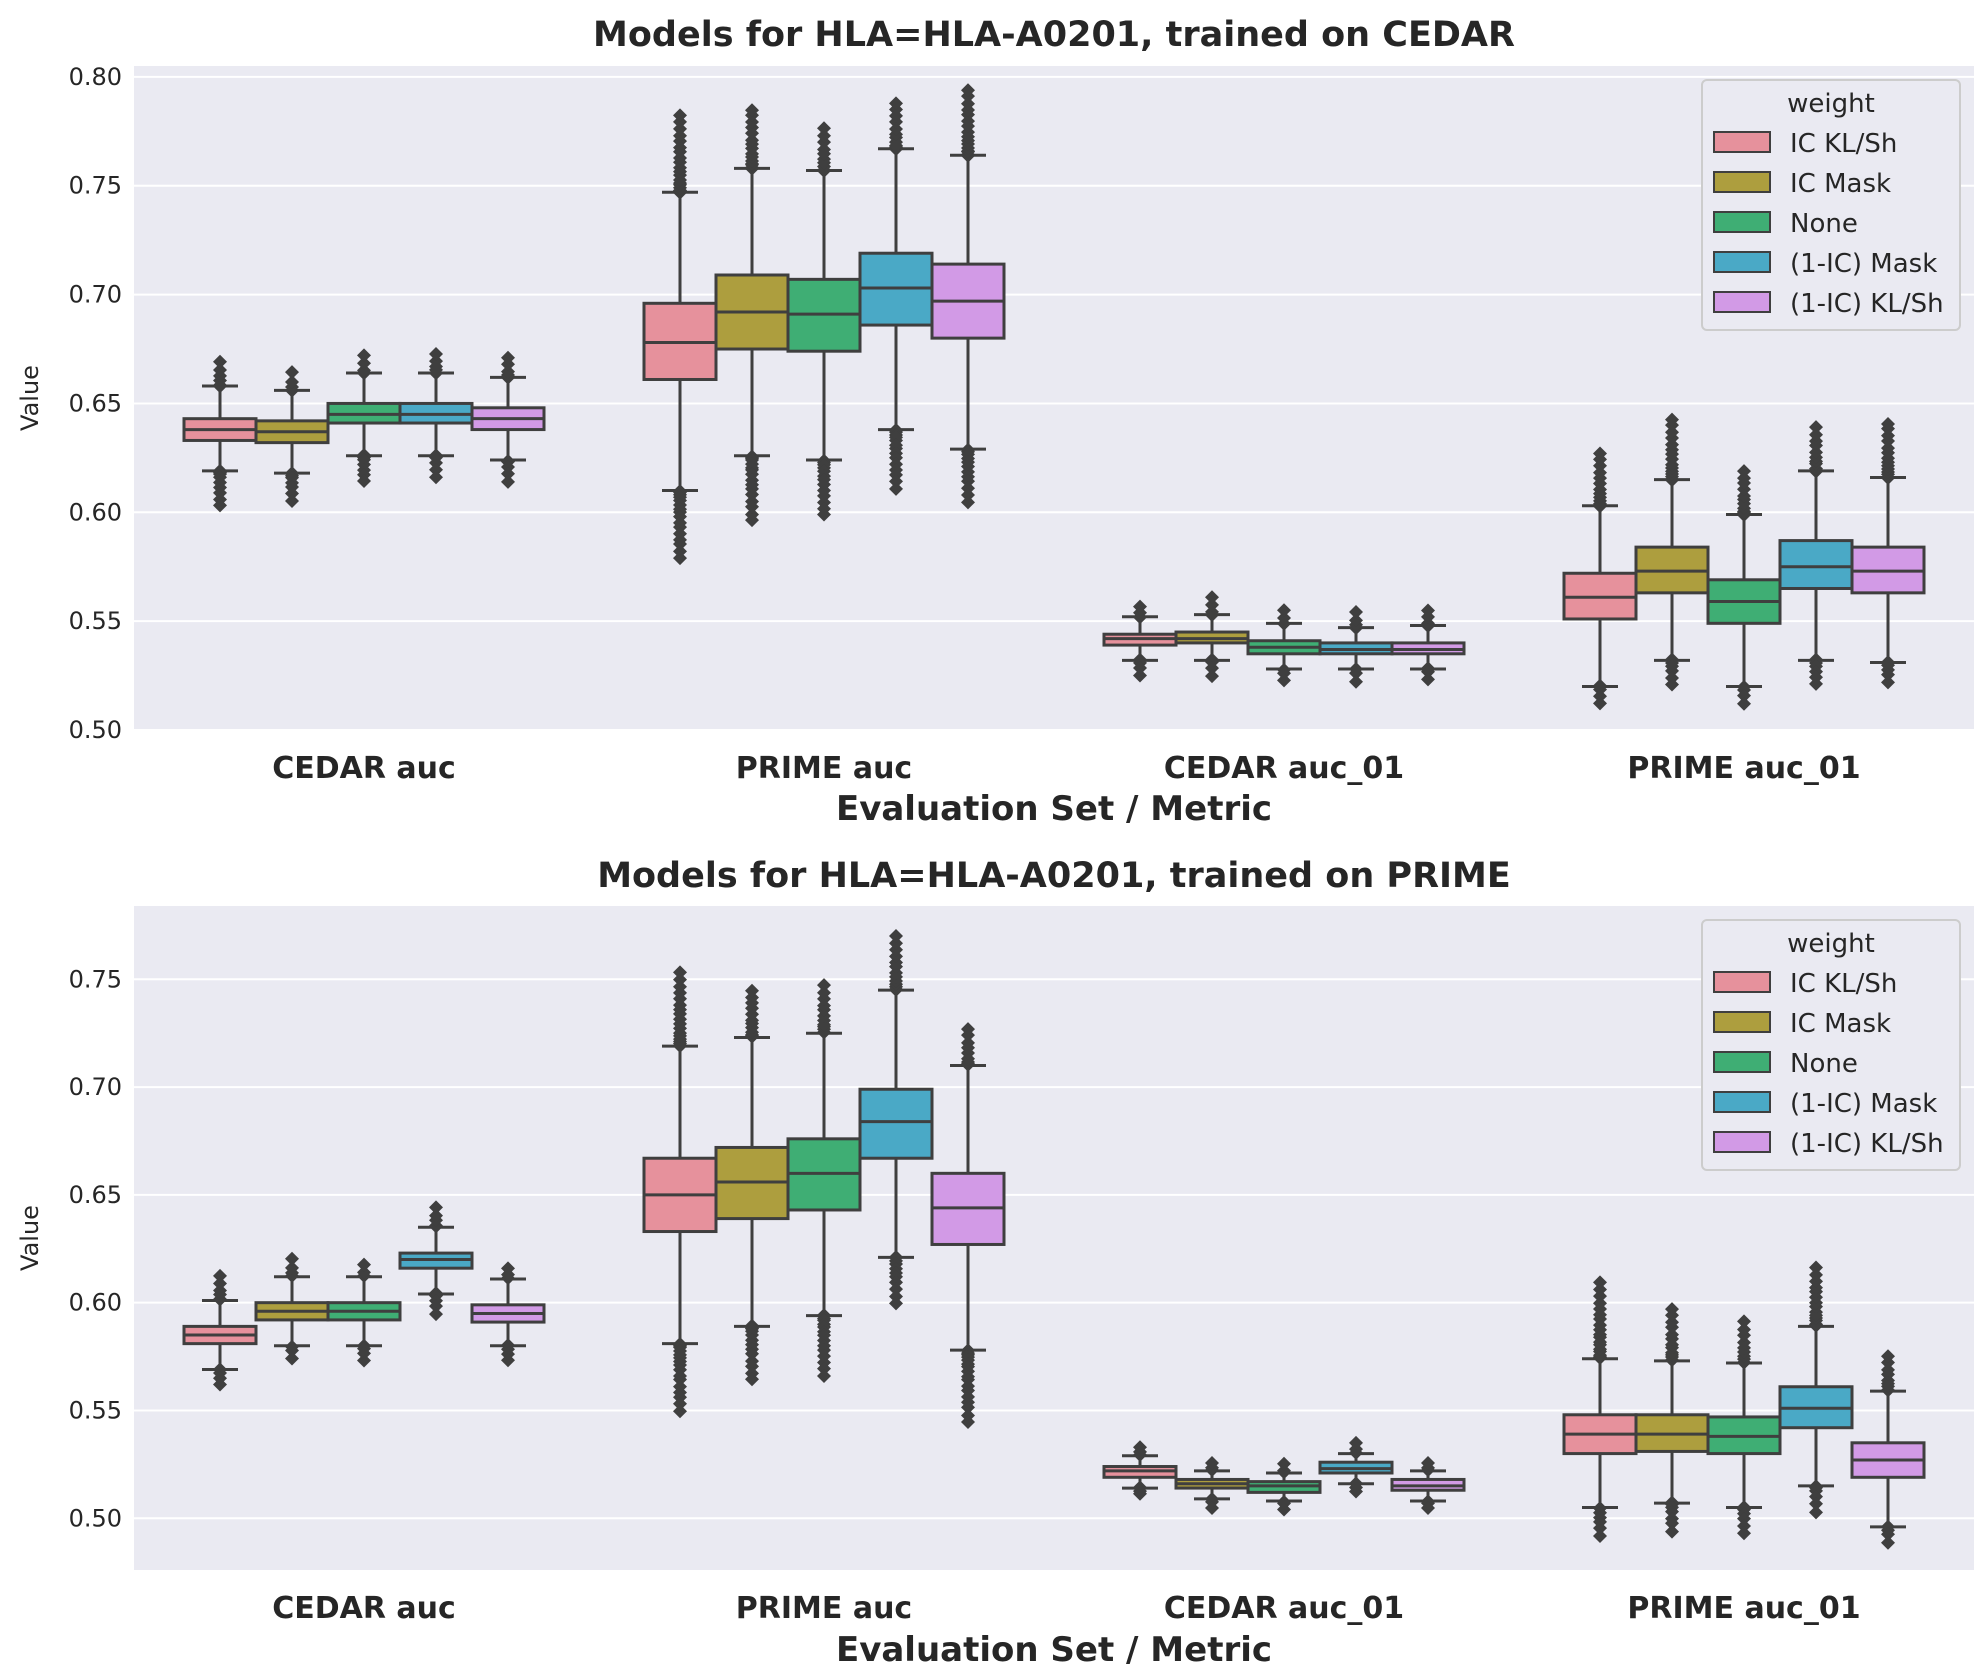  What do you see at coordinates (436, 1261) in the screenshot?
I see `box--1-ic-mask-0` at bounding box center [436, 1261].